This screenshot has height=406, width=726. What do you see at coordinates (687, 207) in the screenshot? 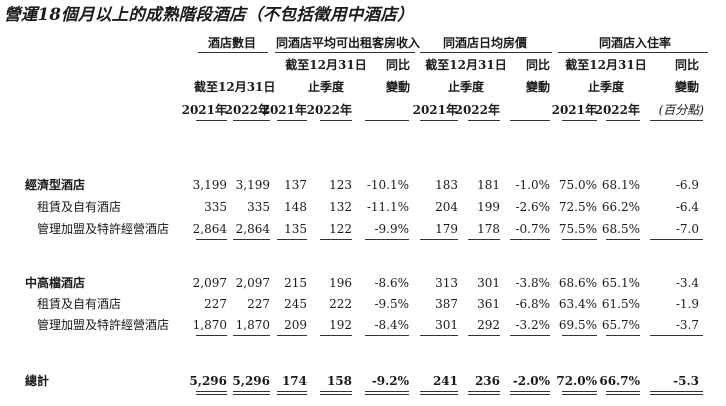
I see `table-cell: -6.4` at bounding box center [687, 207].